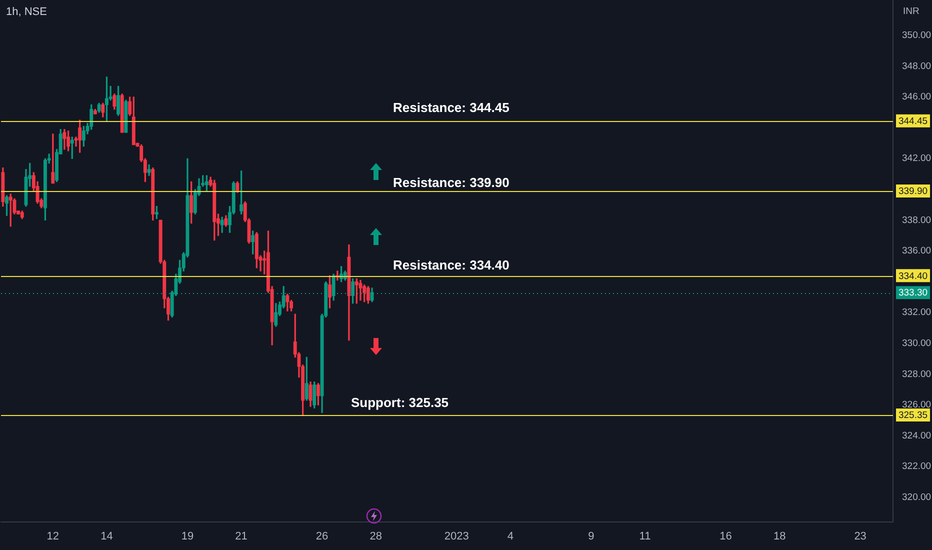 The width and height of the screenshot is (932, 550). Describe the element at coordinates (917, 466) in the screenshot. I see `y-tick-label: 322.00` at that location.